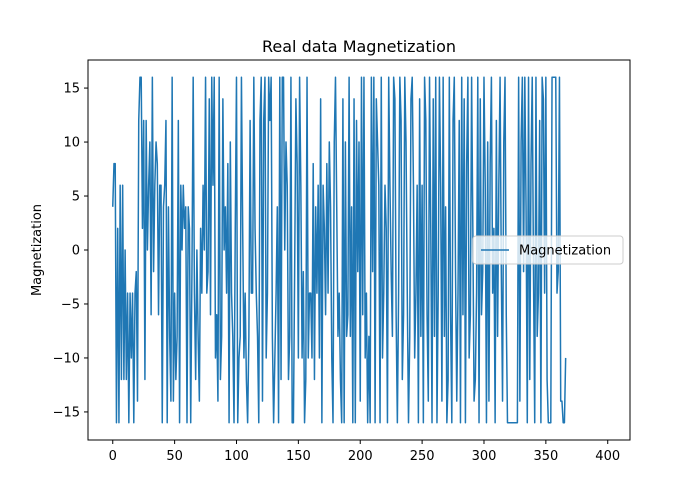 This screenshot has height=500, width=700. Describe the element at coordinates (70, 304) in the screenshot. I see `y-tick-label: −5` at that location.